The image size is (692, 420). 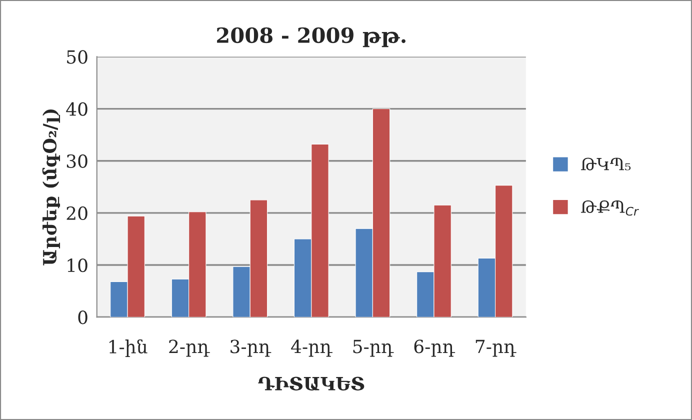 What do you see at coordinates (606, 164) in the screenshot?
I see `legend-label: ԹԿՊ₅` at bounding box center [606, 164].